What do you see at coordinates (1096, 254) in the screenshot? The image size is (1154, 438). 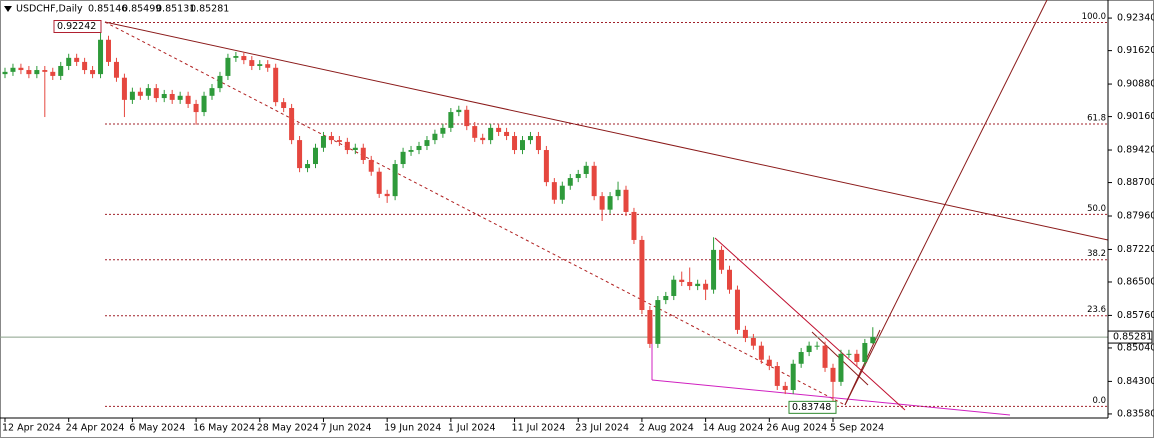 I see `fib-label: 38.2` at bounding box center [1096, 254].